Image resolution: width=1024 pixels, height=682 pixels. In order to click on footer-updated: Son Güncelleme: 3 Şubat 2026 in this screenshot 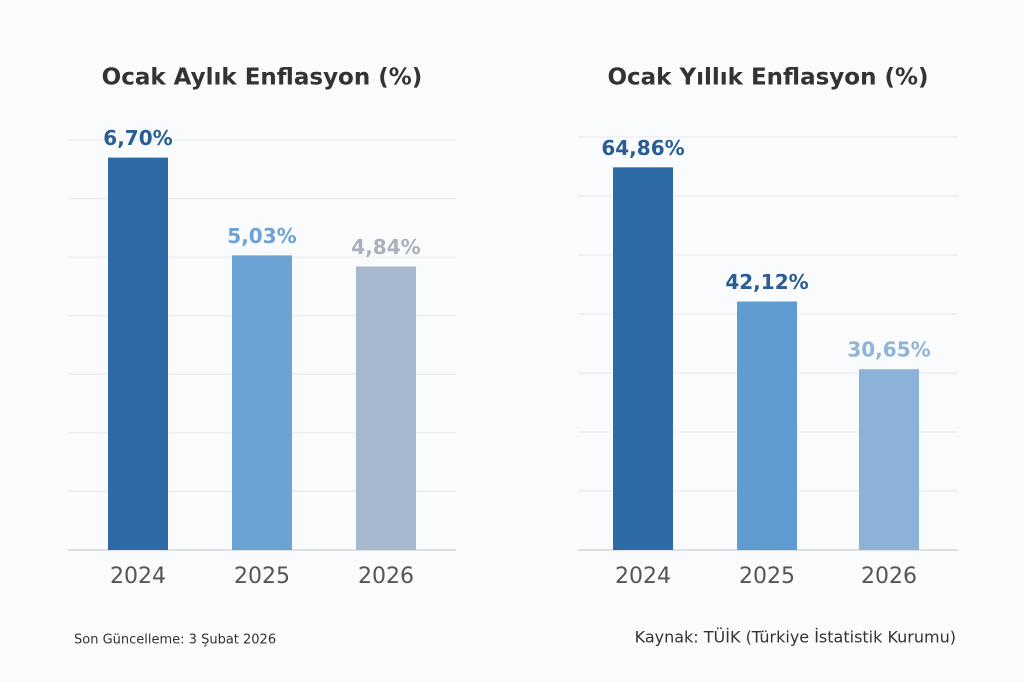, I will do `click(175, 640)`.